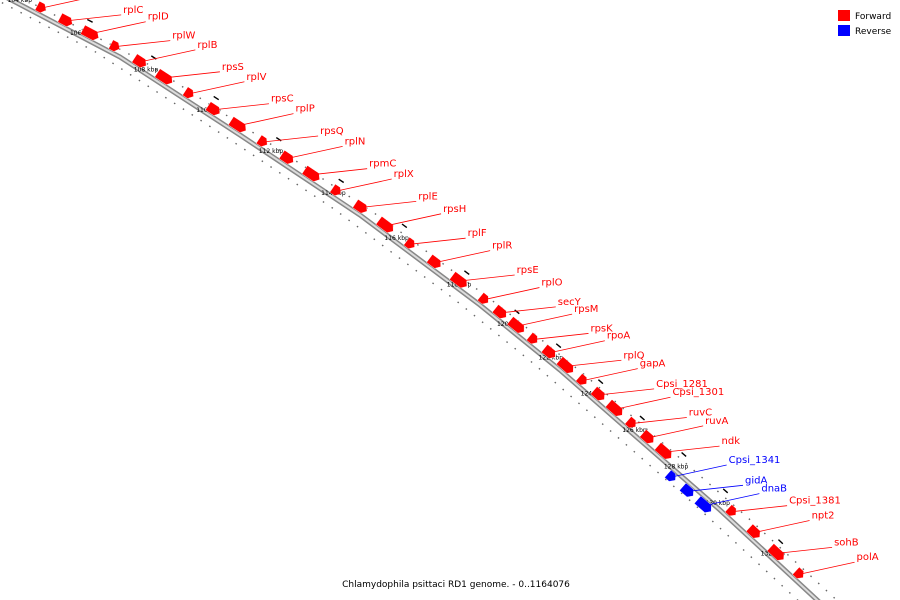 The image size is (900, 600). Describe the element at coordinates (868, 557) in the screenshot. I see `gene-label-pola: polA` at that location.